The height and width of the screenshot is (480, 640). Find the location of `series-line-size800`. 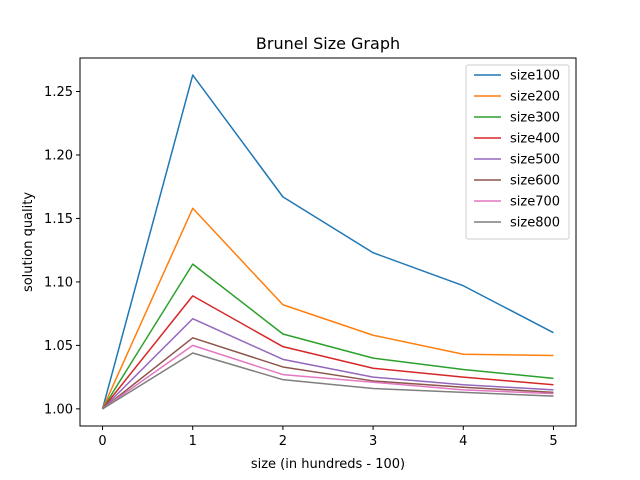

series-line-size800 is located at coordinates (328, 381).